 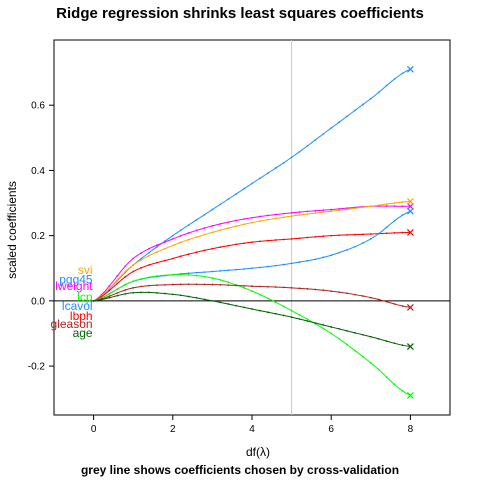 What do you see at coordinates (74, 286) in the screenshot?
I see `series-label-lweight: lweight` at bounding box center [74, 286].